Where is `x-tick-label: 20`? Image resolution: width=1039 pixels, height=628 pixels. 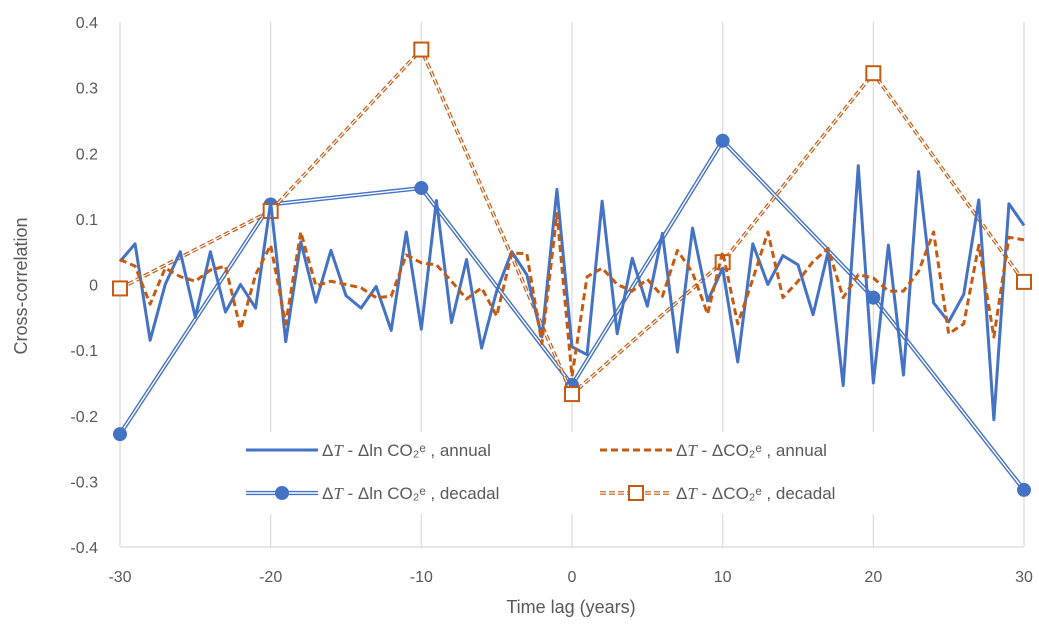
x-tick-label: 20 is located at coordinates (873, 577).